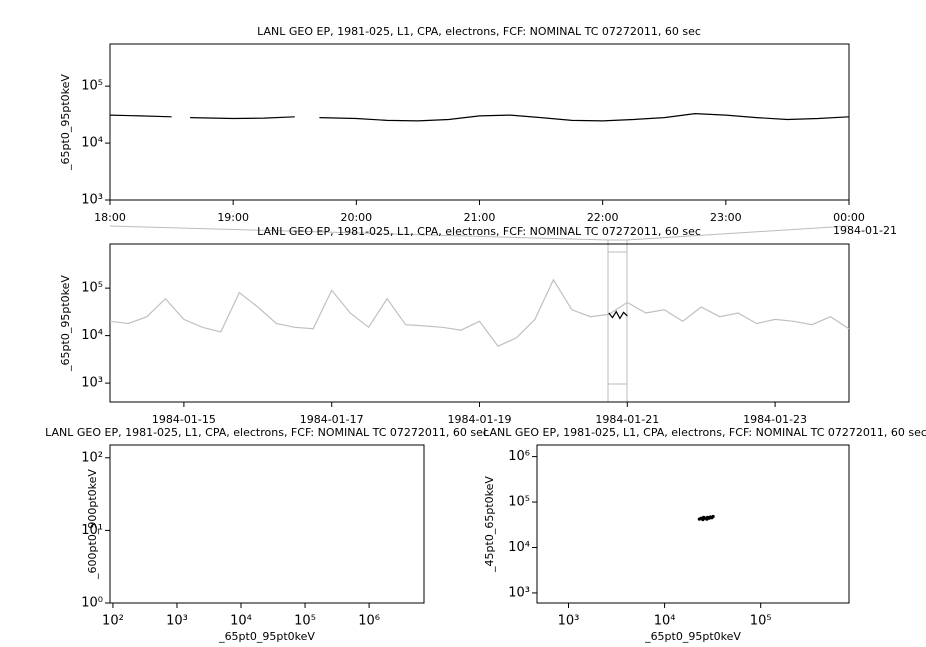 The image size is (926, 647). What do you see at coordinates (865, 230) in the screenshot?
I see `x-date-label: 1984-01-21` at bounding box center [865, 230].